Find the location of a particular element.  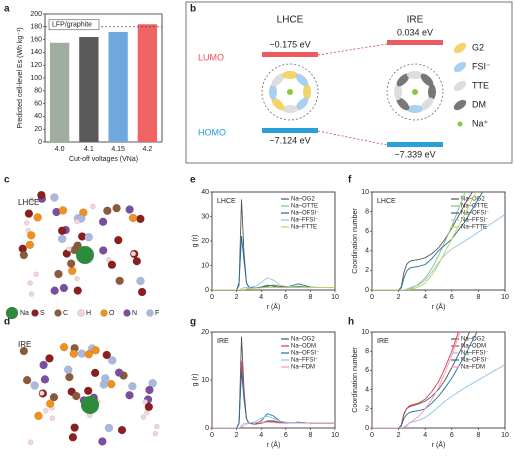

legend-label: DM is located at coordinates (479, 104).